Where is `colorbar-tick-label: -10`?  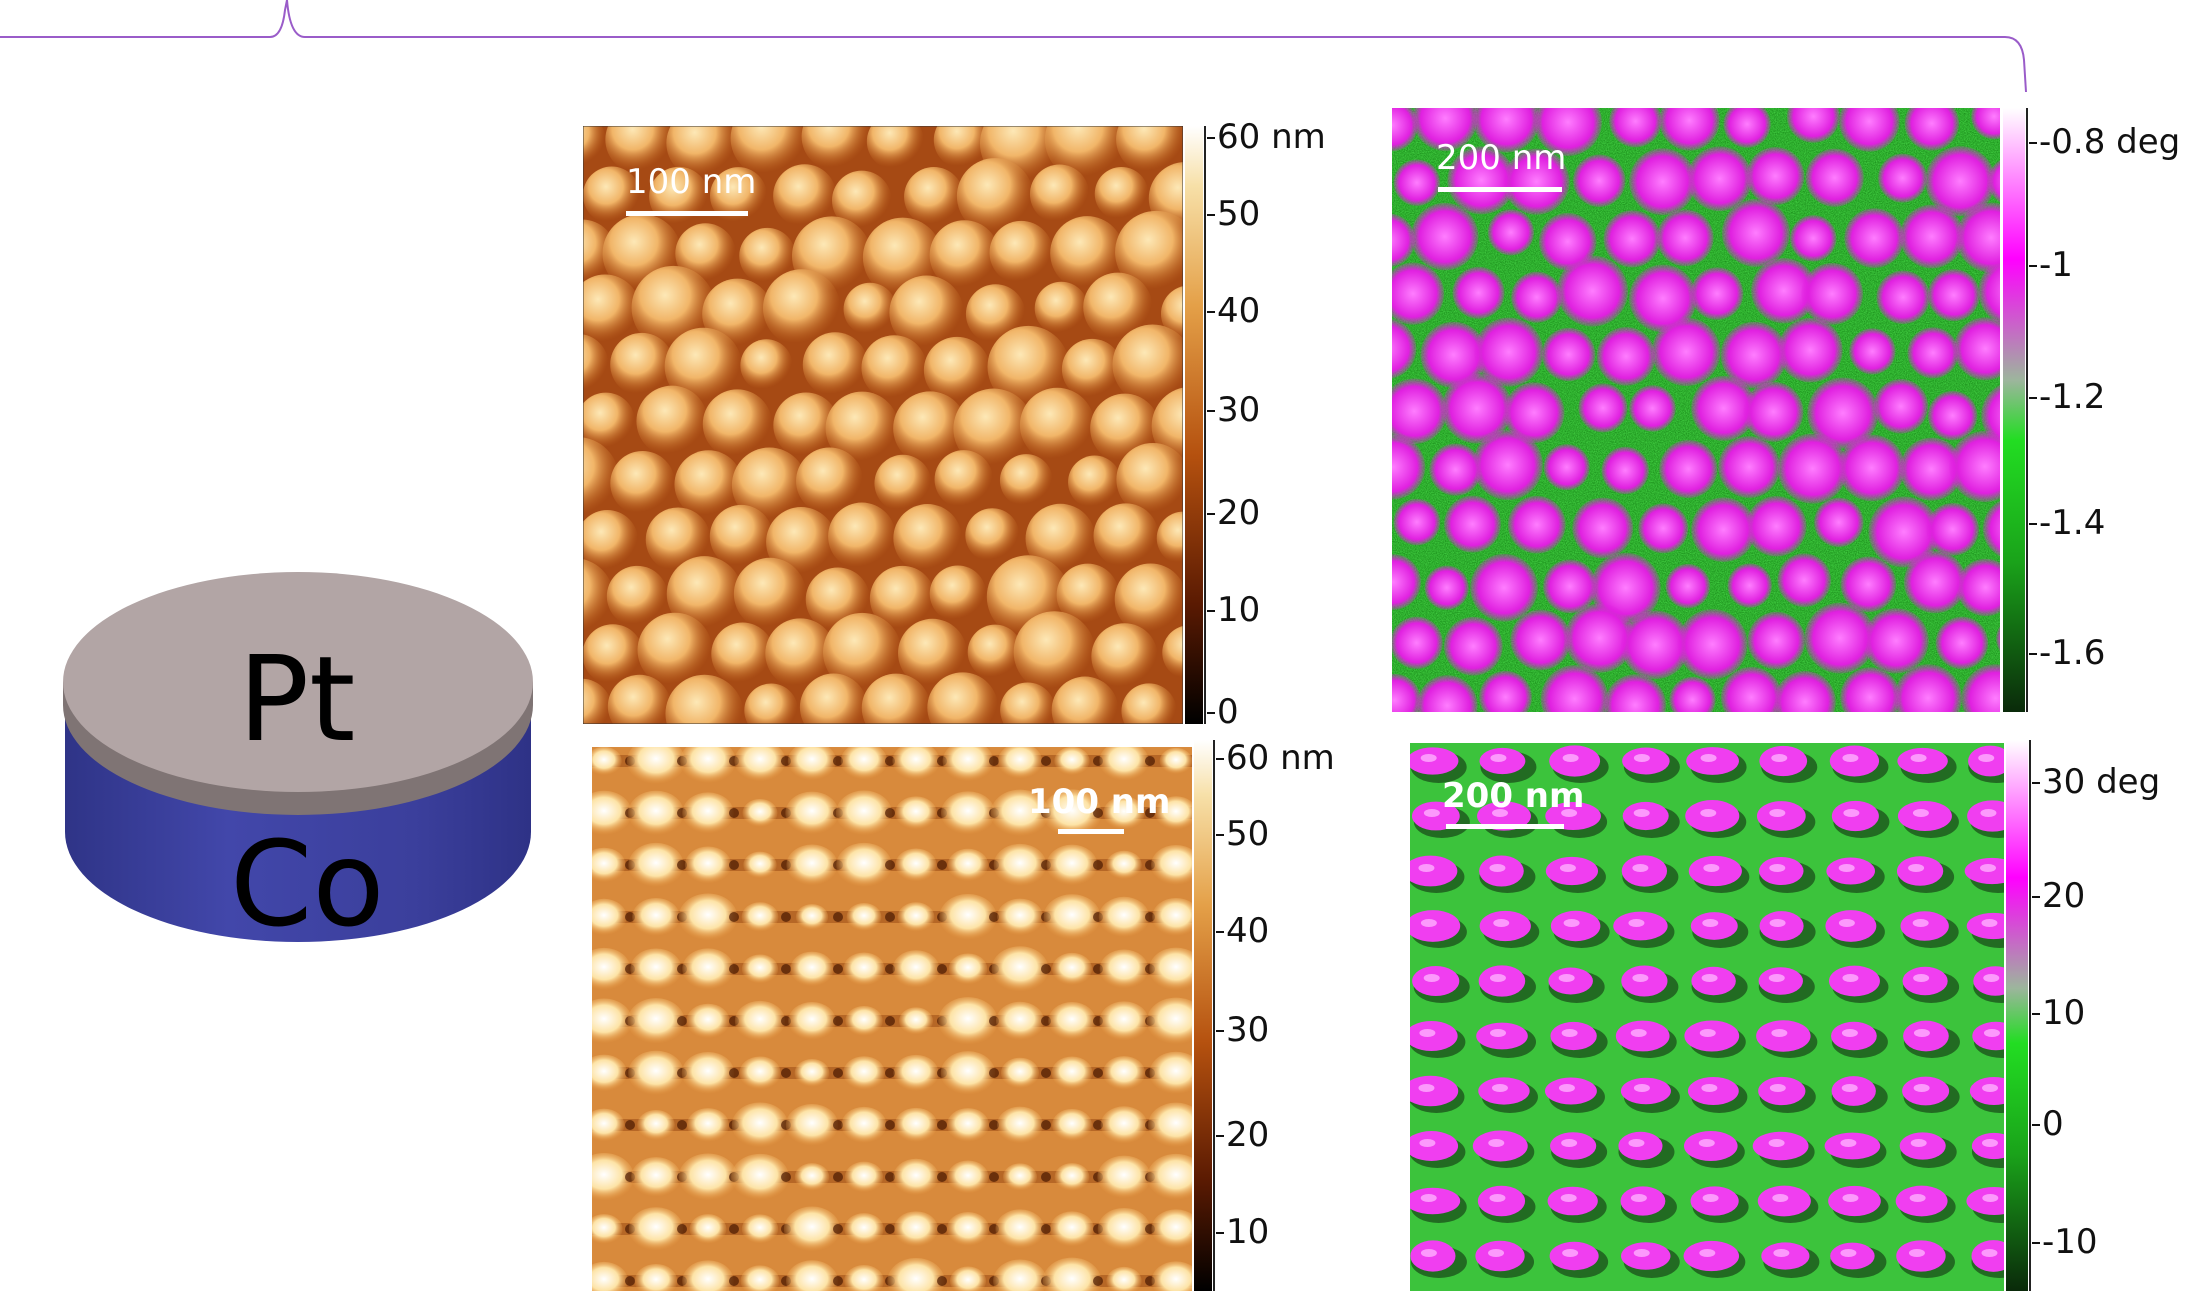 colorbar-tick-label: -10 is located at coordinates (2070, 1242).